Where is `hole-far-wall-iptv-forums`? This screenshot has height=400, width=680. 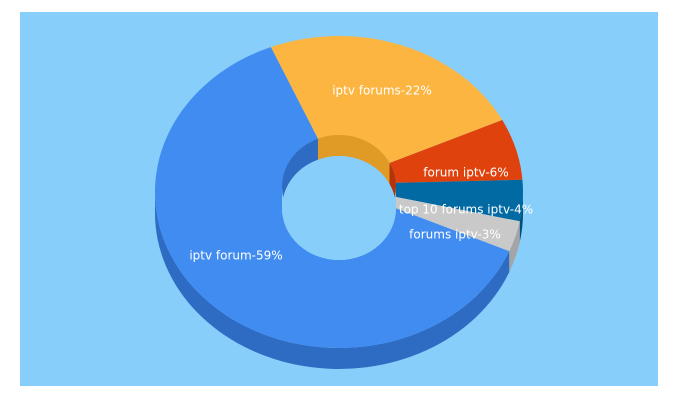 hole-far-wall-iptv-forums is located at coordinates (353, 159).